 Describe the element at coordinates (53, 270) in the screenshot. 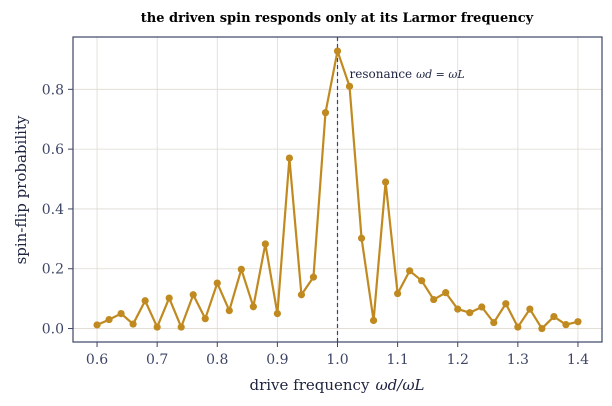

I see `y-tick-label-1: 0.2` at that location.